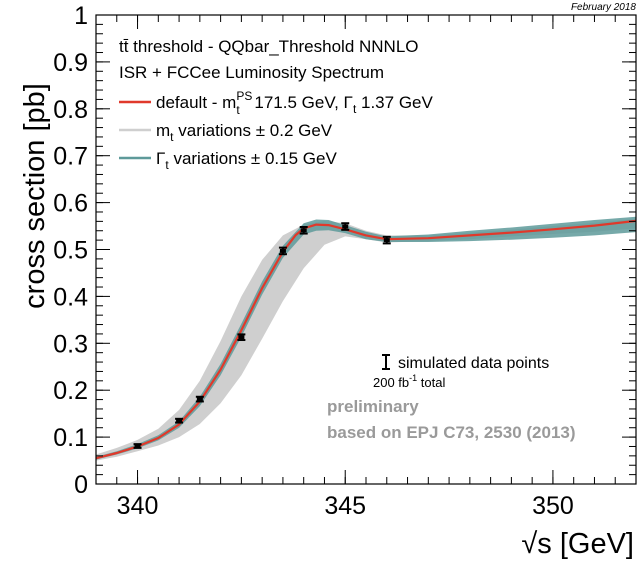  Describe the element at coordinates (238, 110) in the screenshot. I see `legend-default-sub: t` at that location.